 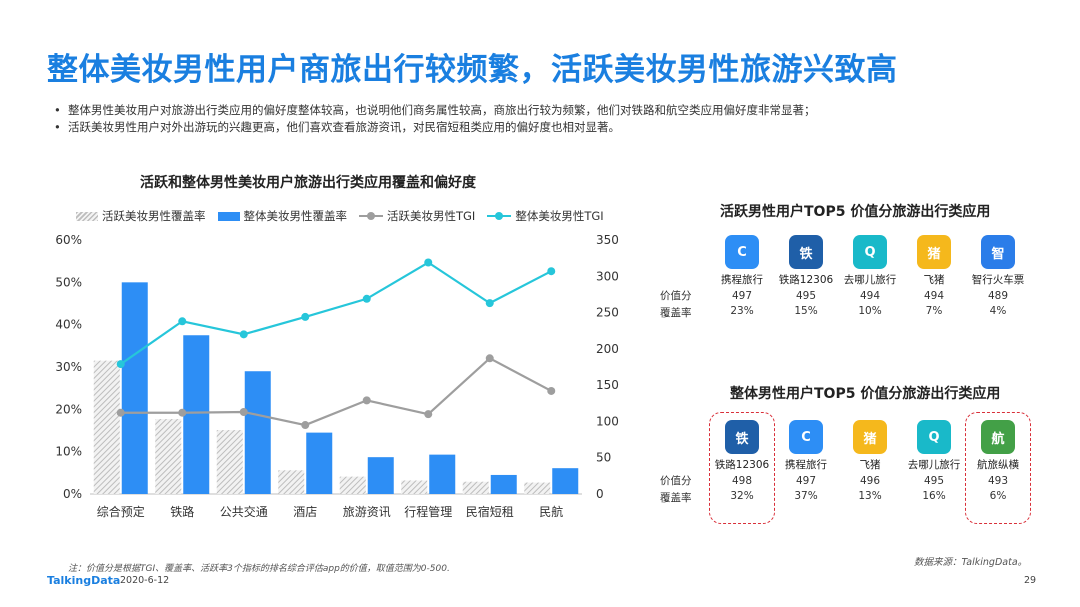 I want to click on app-score: 489, so click(x=998, y=296).